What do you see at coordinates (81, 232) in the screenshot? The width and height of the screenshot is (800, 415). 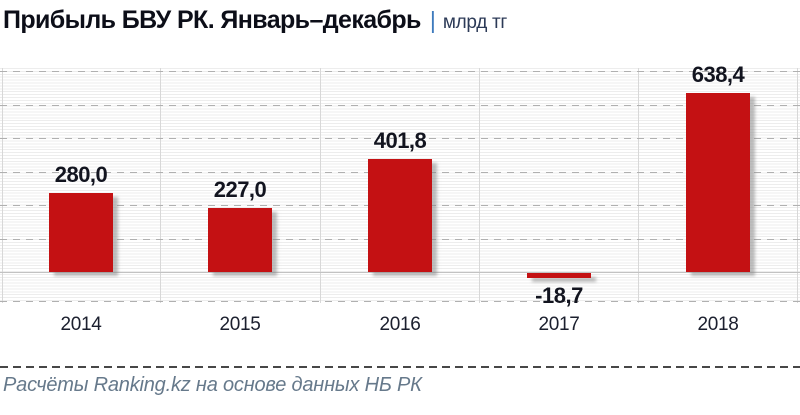 I see `bar-2014` at bounding box center [81, 232].